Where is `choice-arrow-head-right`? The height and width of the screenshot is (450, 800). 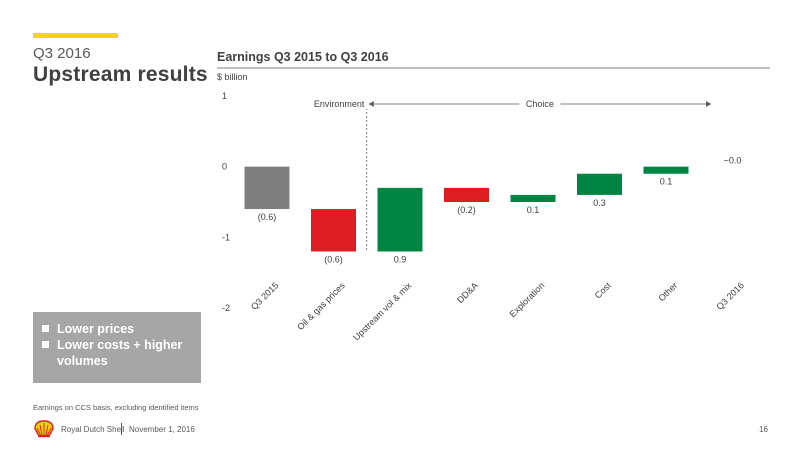 choice-arrow-head-right is located at coordinates (708, 104).